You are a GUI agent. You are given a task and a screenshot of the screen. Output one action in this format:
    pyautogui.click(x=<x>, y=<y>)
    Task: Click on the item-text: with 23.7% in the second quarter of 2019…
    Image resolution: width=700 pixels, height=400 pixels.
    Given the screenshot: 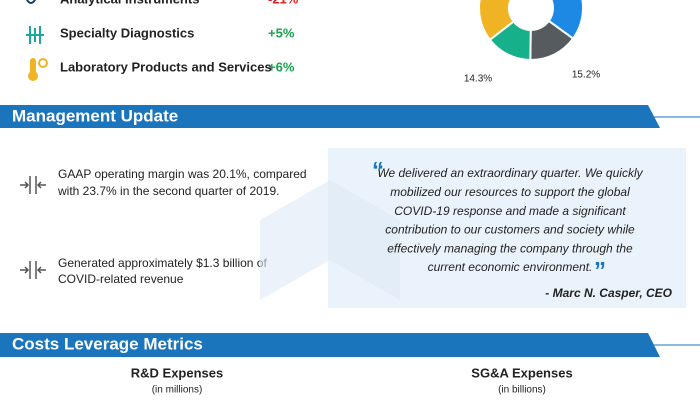 What is the action you would take?
    pyautogui.click(x=168, y=191)
    